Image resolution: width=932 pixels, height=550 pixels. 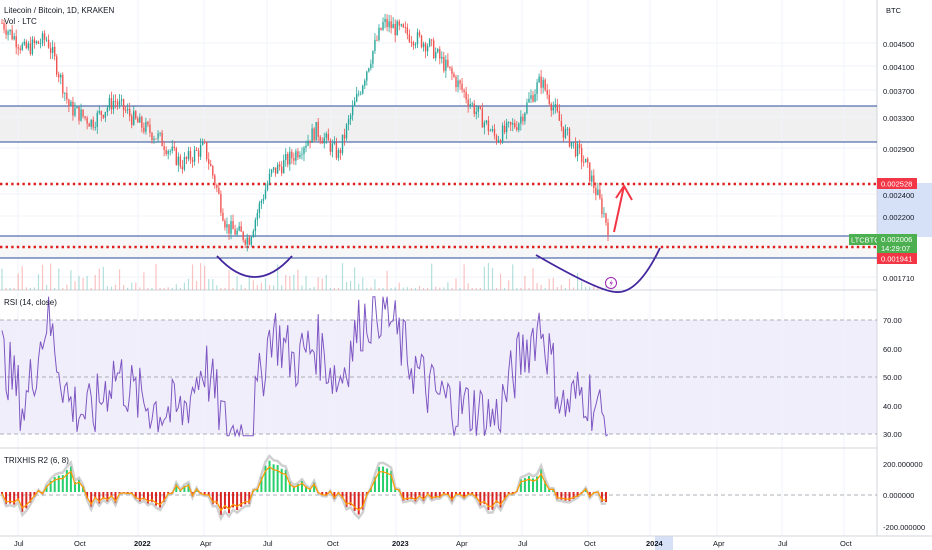 I want to click on upward-arrow-icon, so click(x=623, y=208).